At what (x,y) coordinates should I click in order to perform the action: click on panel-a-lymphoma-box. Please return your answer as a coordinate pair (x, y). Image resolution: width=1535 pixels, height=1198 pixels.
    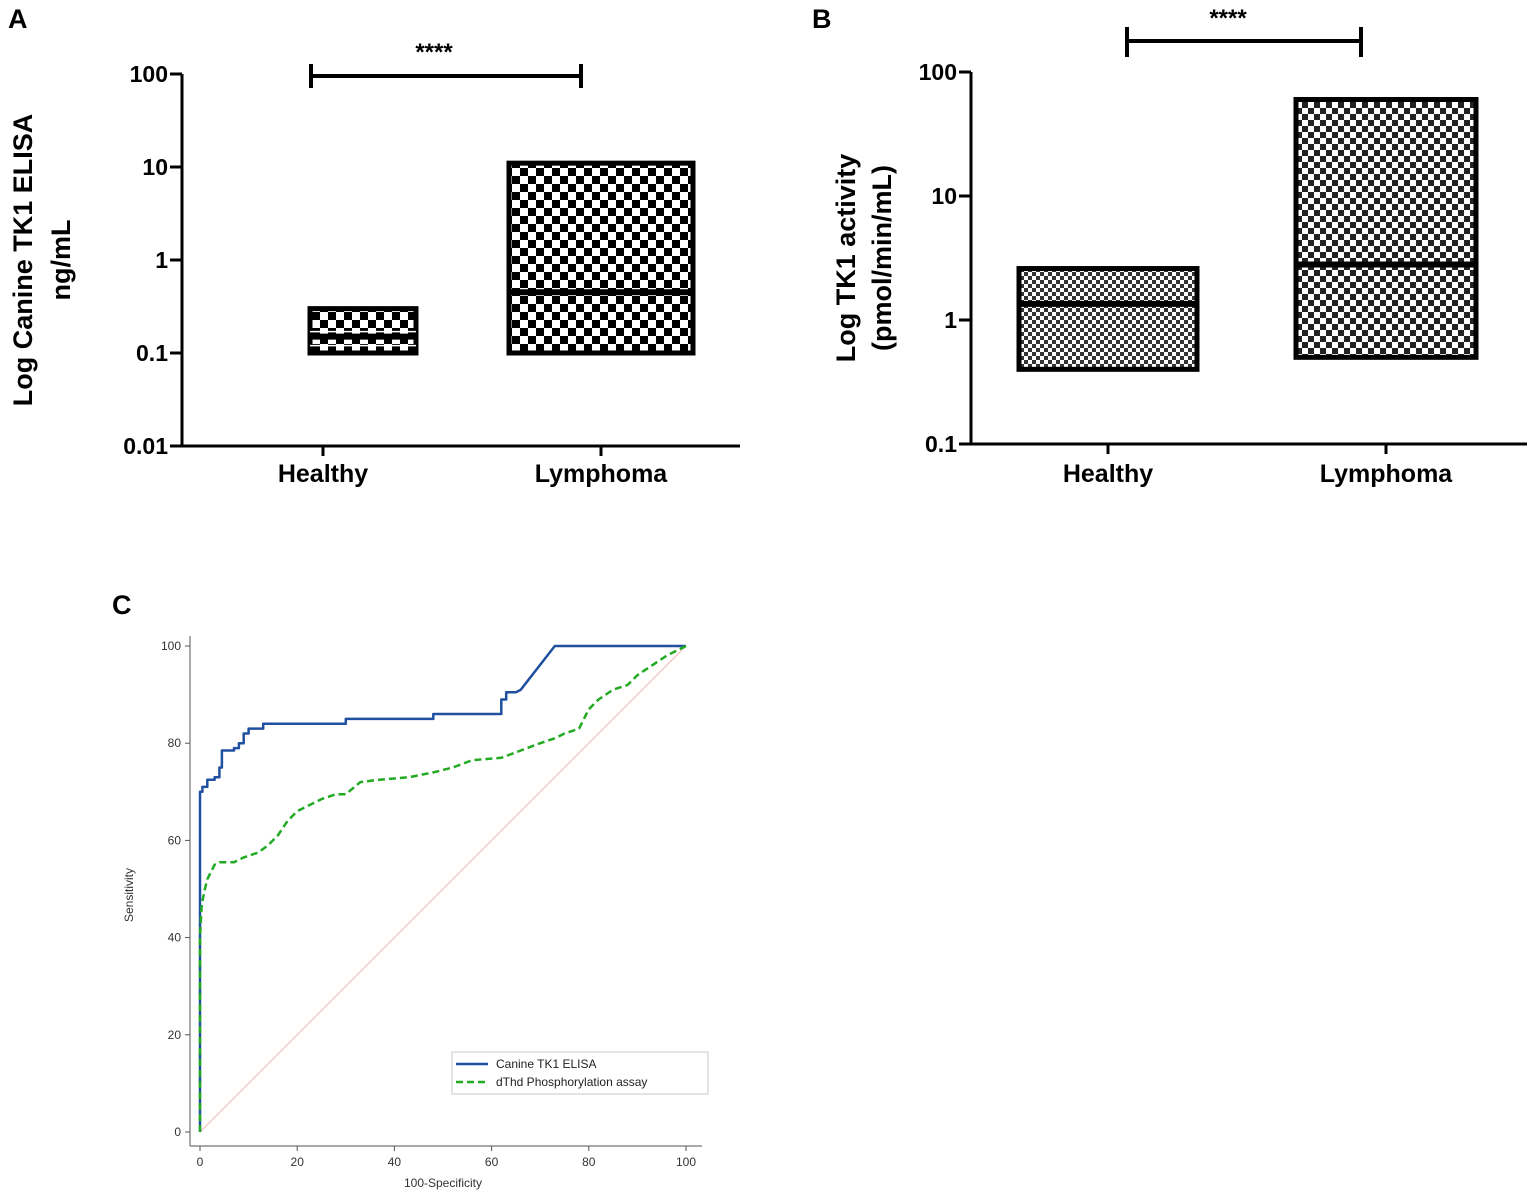
    Looking at the image, I should click on (601, 258).